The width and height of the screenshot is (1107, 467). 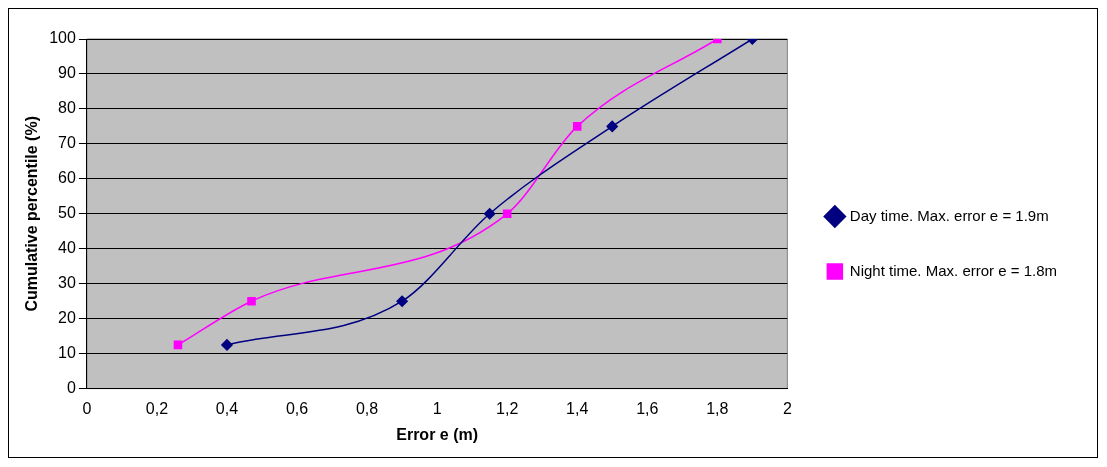 What do you see at coordinates (953, 270) in the screenshot?
I see `legend-label: Night time. Max. error e = 1.8m` at bounding box center [953, 270].